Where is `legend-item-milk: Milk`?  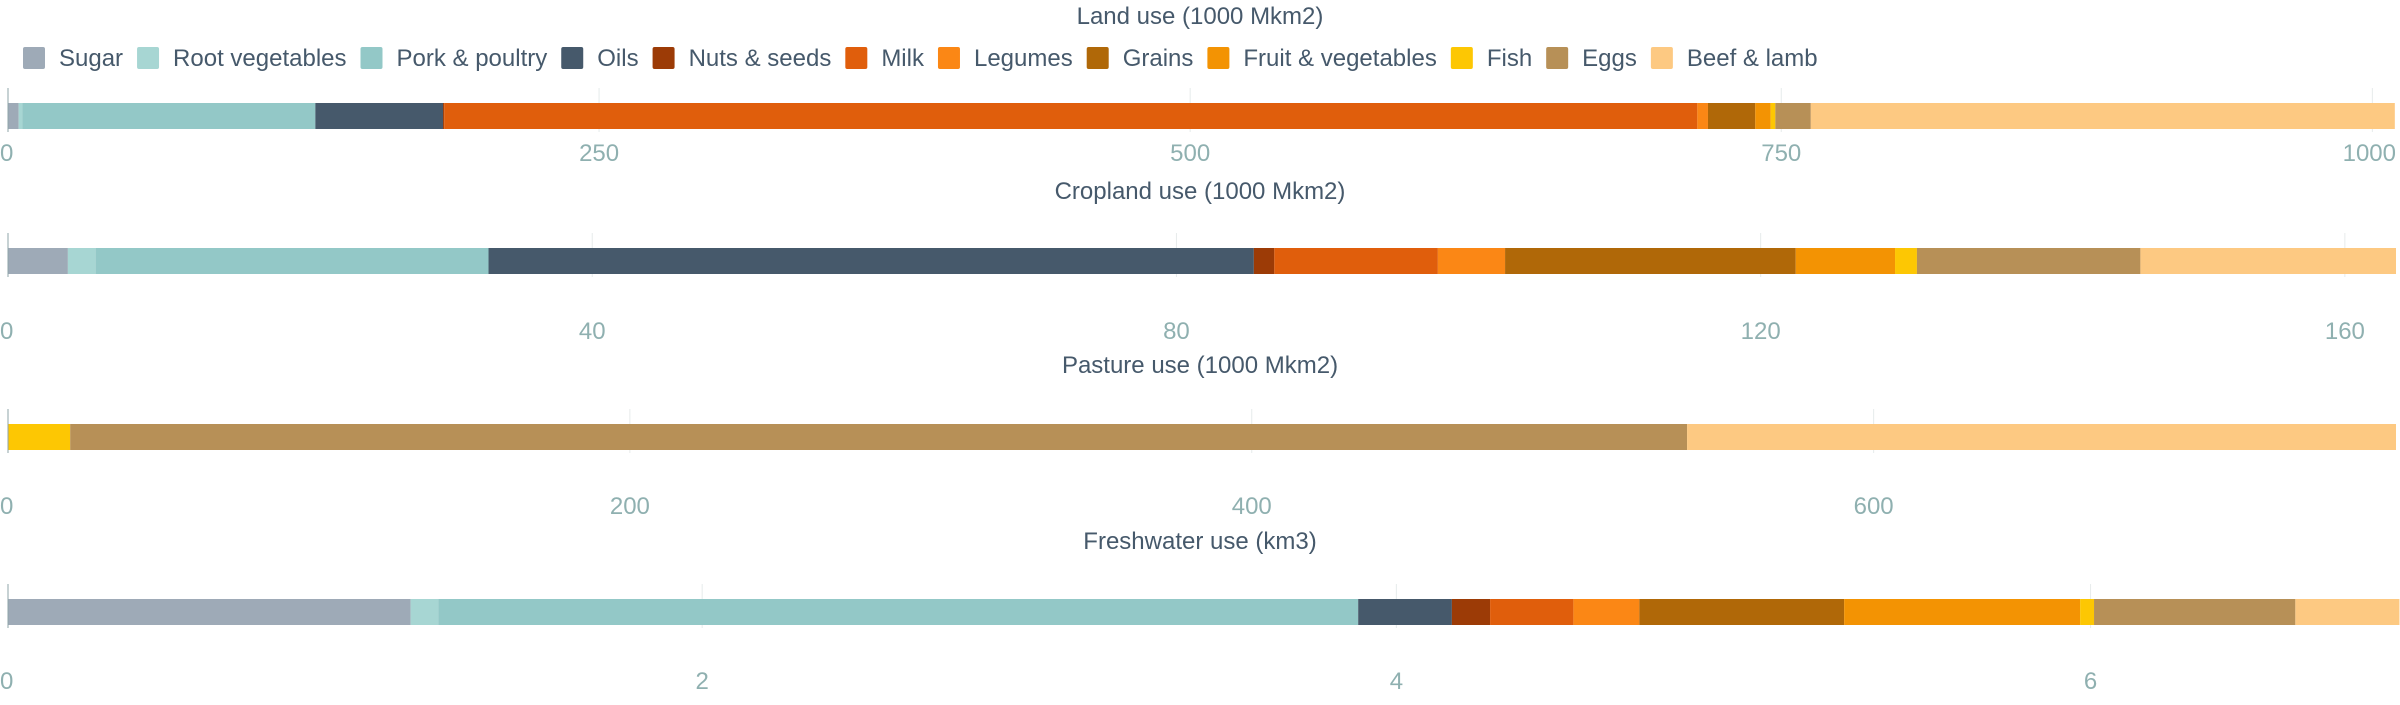
legend-item-milk: Milk is located at coordinates (885, 58).